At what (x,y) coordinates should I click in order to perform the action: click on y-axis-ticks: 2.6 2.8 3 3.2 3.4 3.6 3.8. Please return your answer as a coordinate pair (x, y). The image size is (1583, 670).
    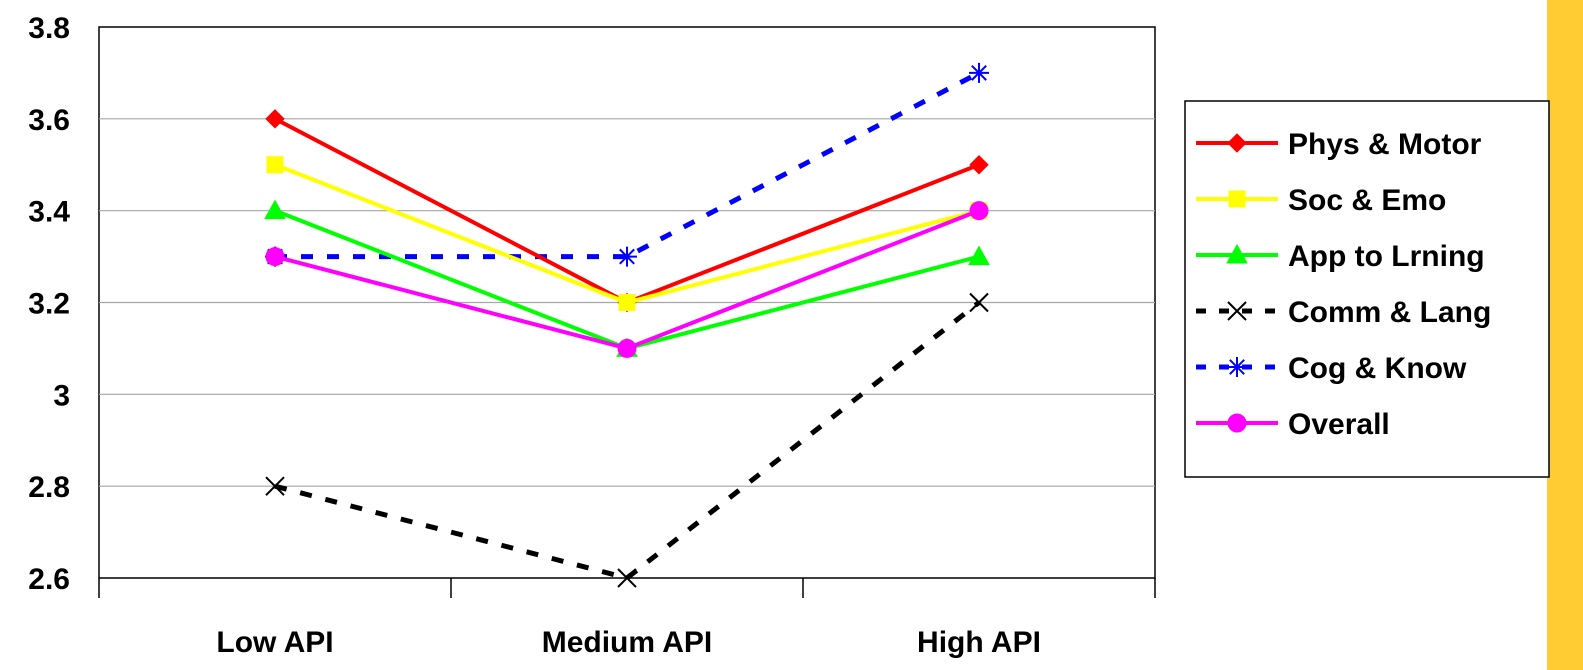
    Looking at the image, I should click on (49, 304).